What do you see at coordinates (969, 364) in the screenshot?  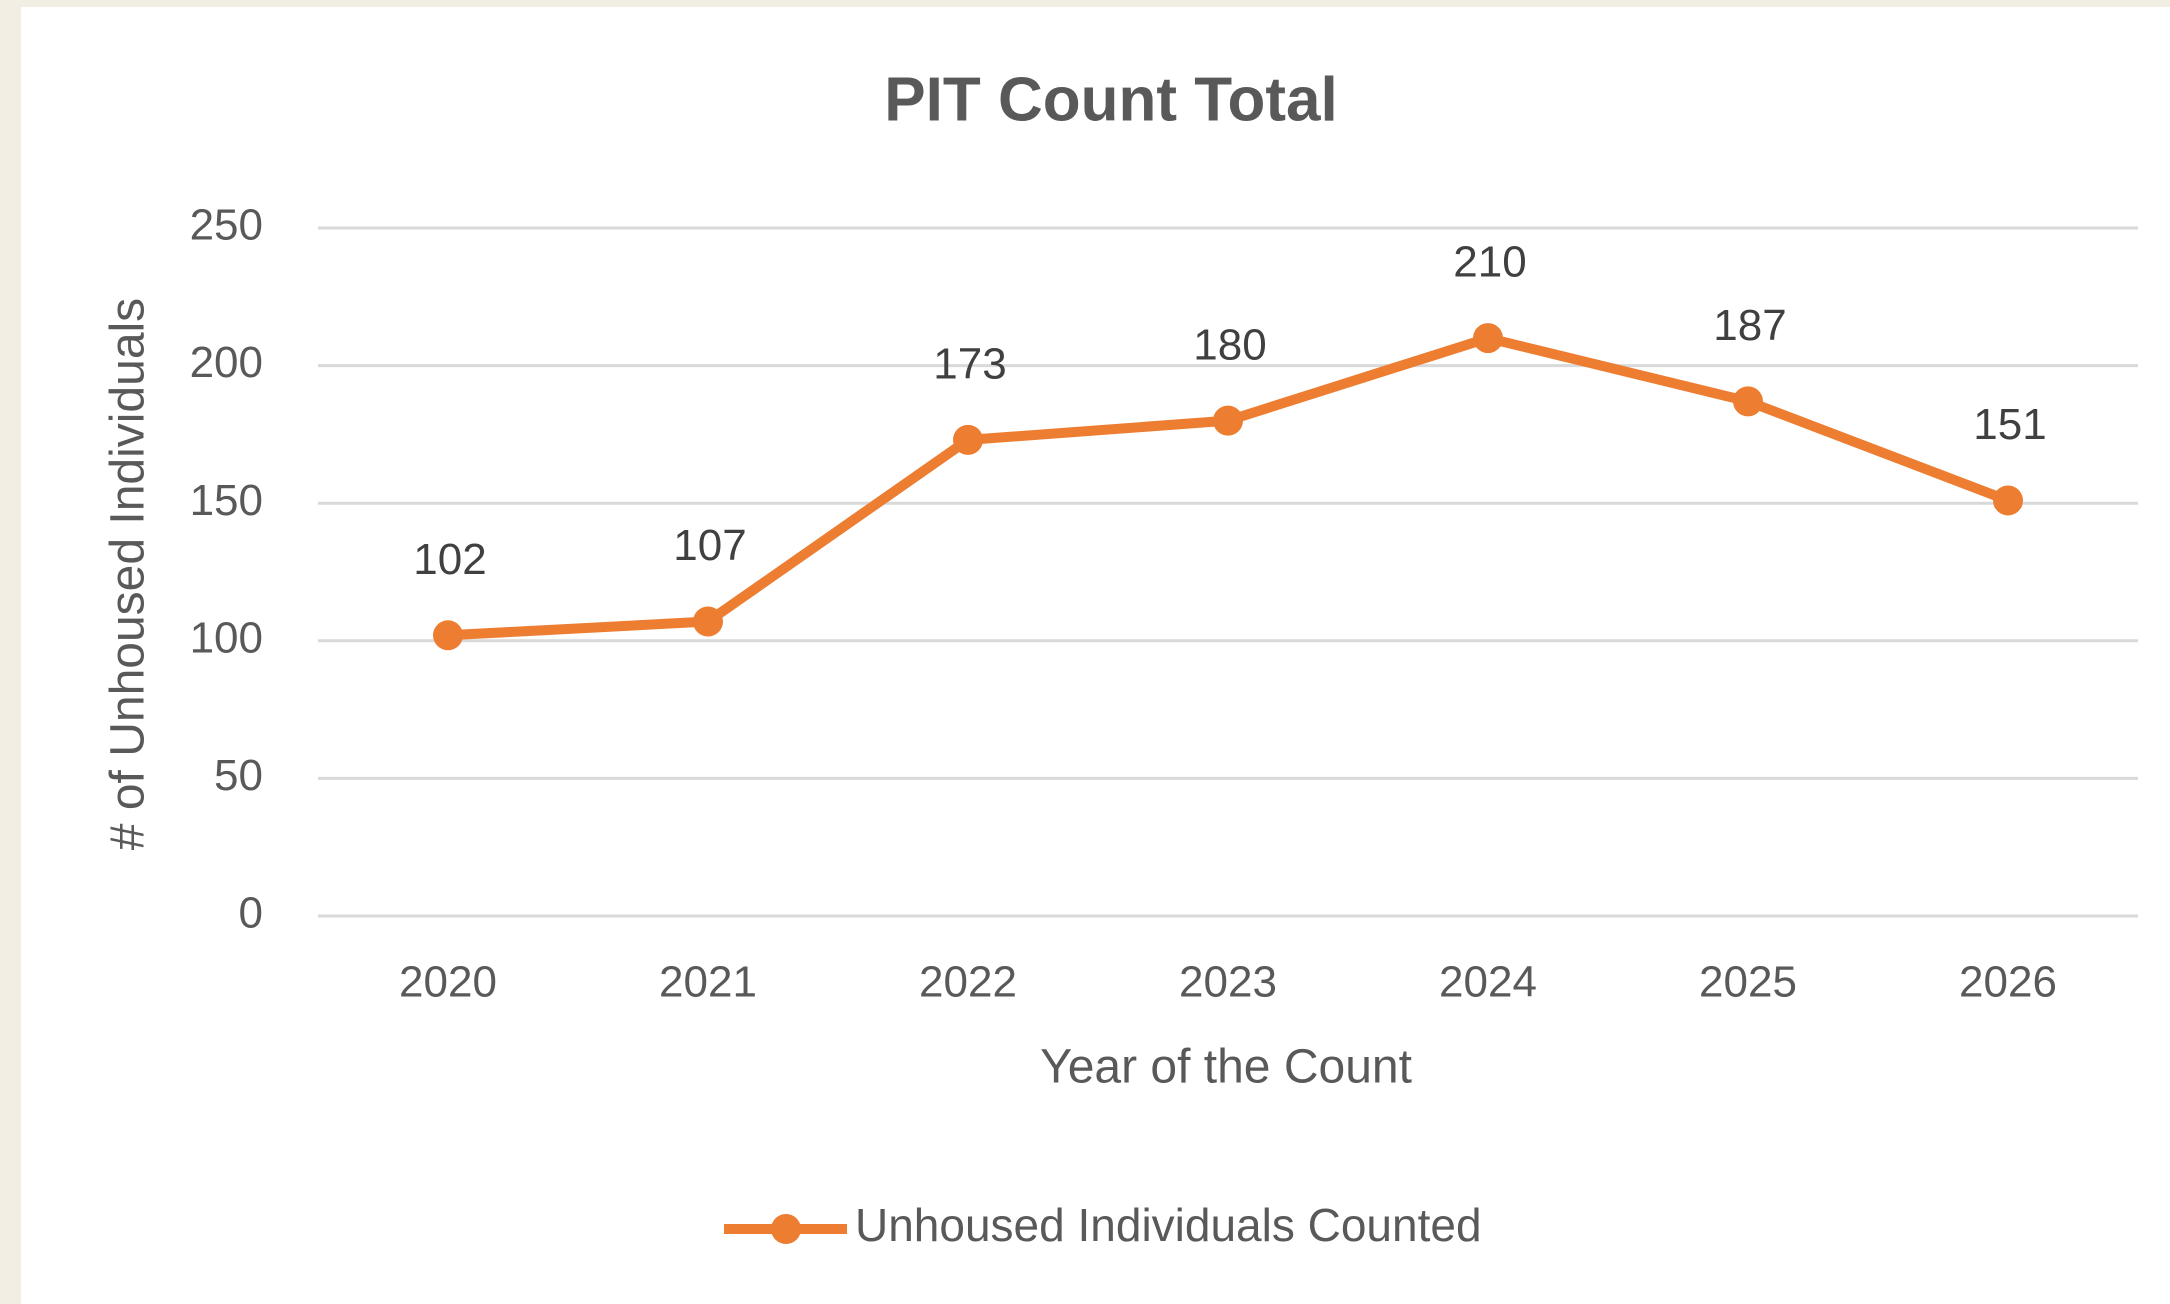 I see `data-label: 173` at bounding box center [969, 364].